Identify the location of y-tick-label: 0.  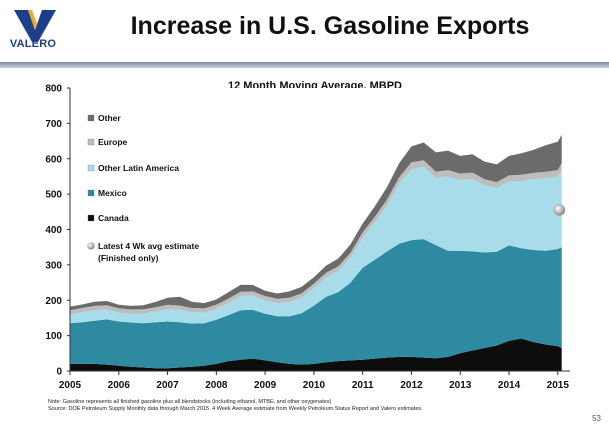
(59, 372).